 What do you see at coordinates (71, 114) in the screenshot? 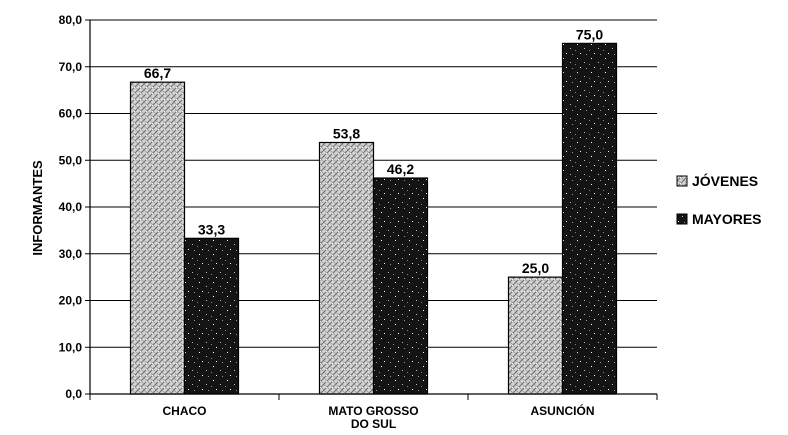
I see `y-tick-label: 60,0` at bounding box center [71, 114].